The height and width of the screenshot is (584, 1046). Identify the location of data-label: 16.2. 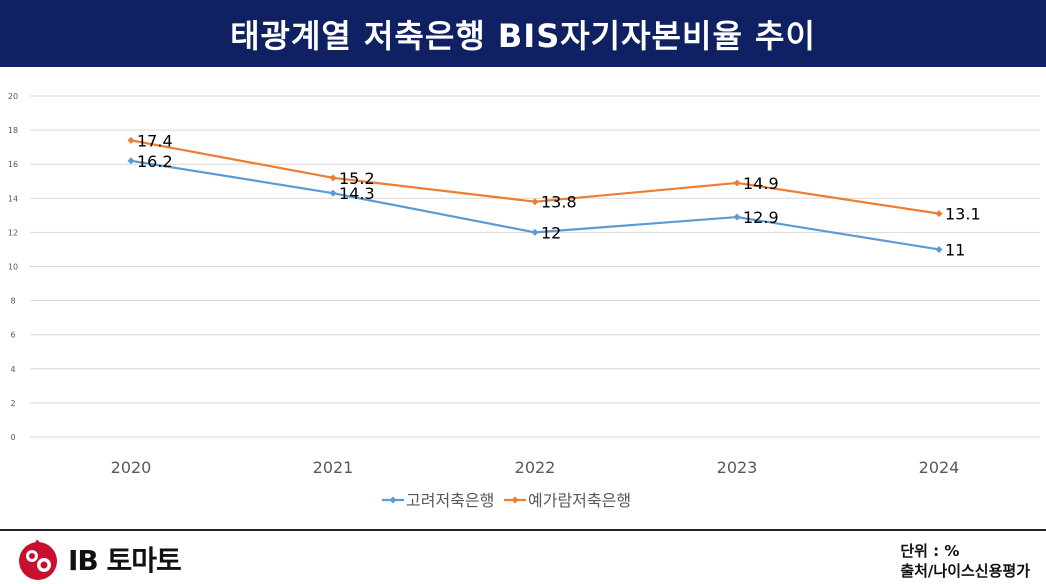
(155, 161).